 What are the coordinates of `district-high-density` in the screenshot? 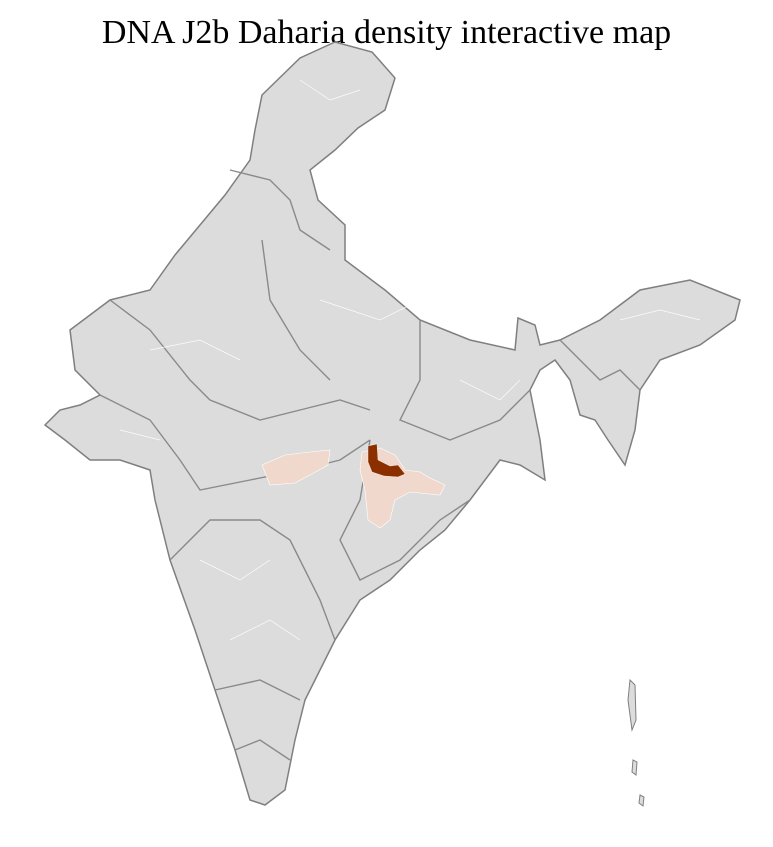 It's located at (386, 460).